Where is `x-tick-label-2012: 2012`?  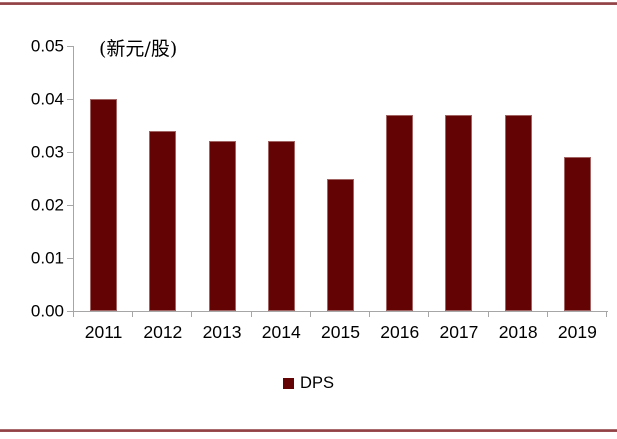
x-tick-label-2012: 2012 is located at coordinates (163, 332).